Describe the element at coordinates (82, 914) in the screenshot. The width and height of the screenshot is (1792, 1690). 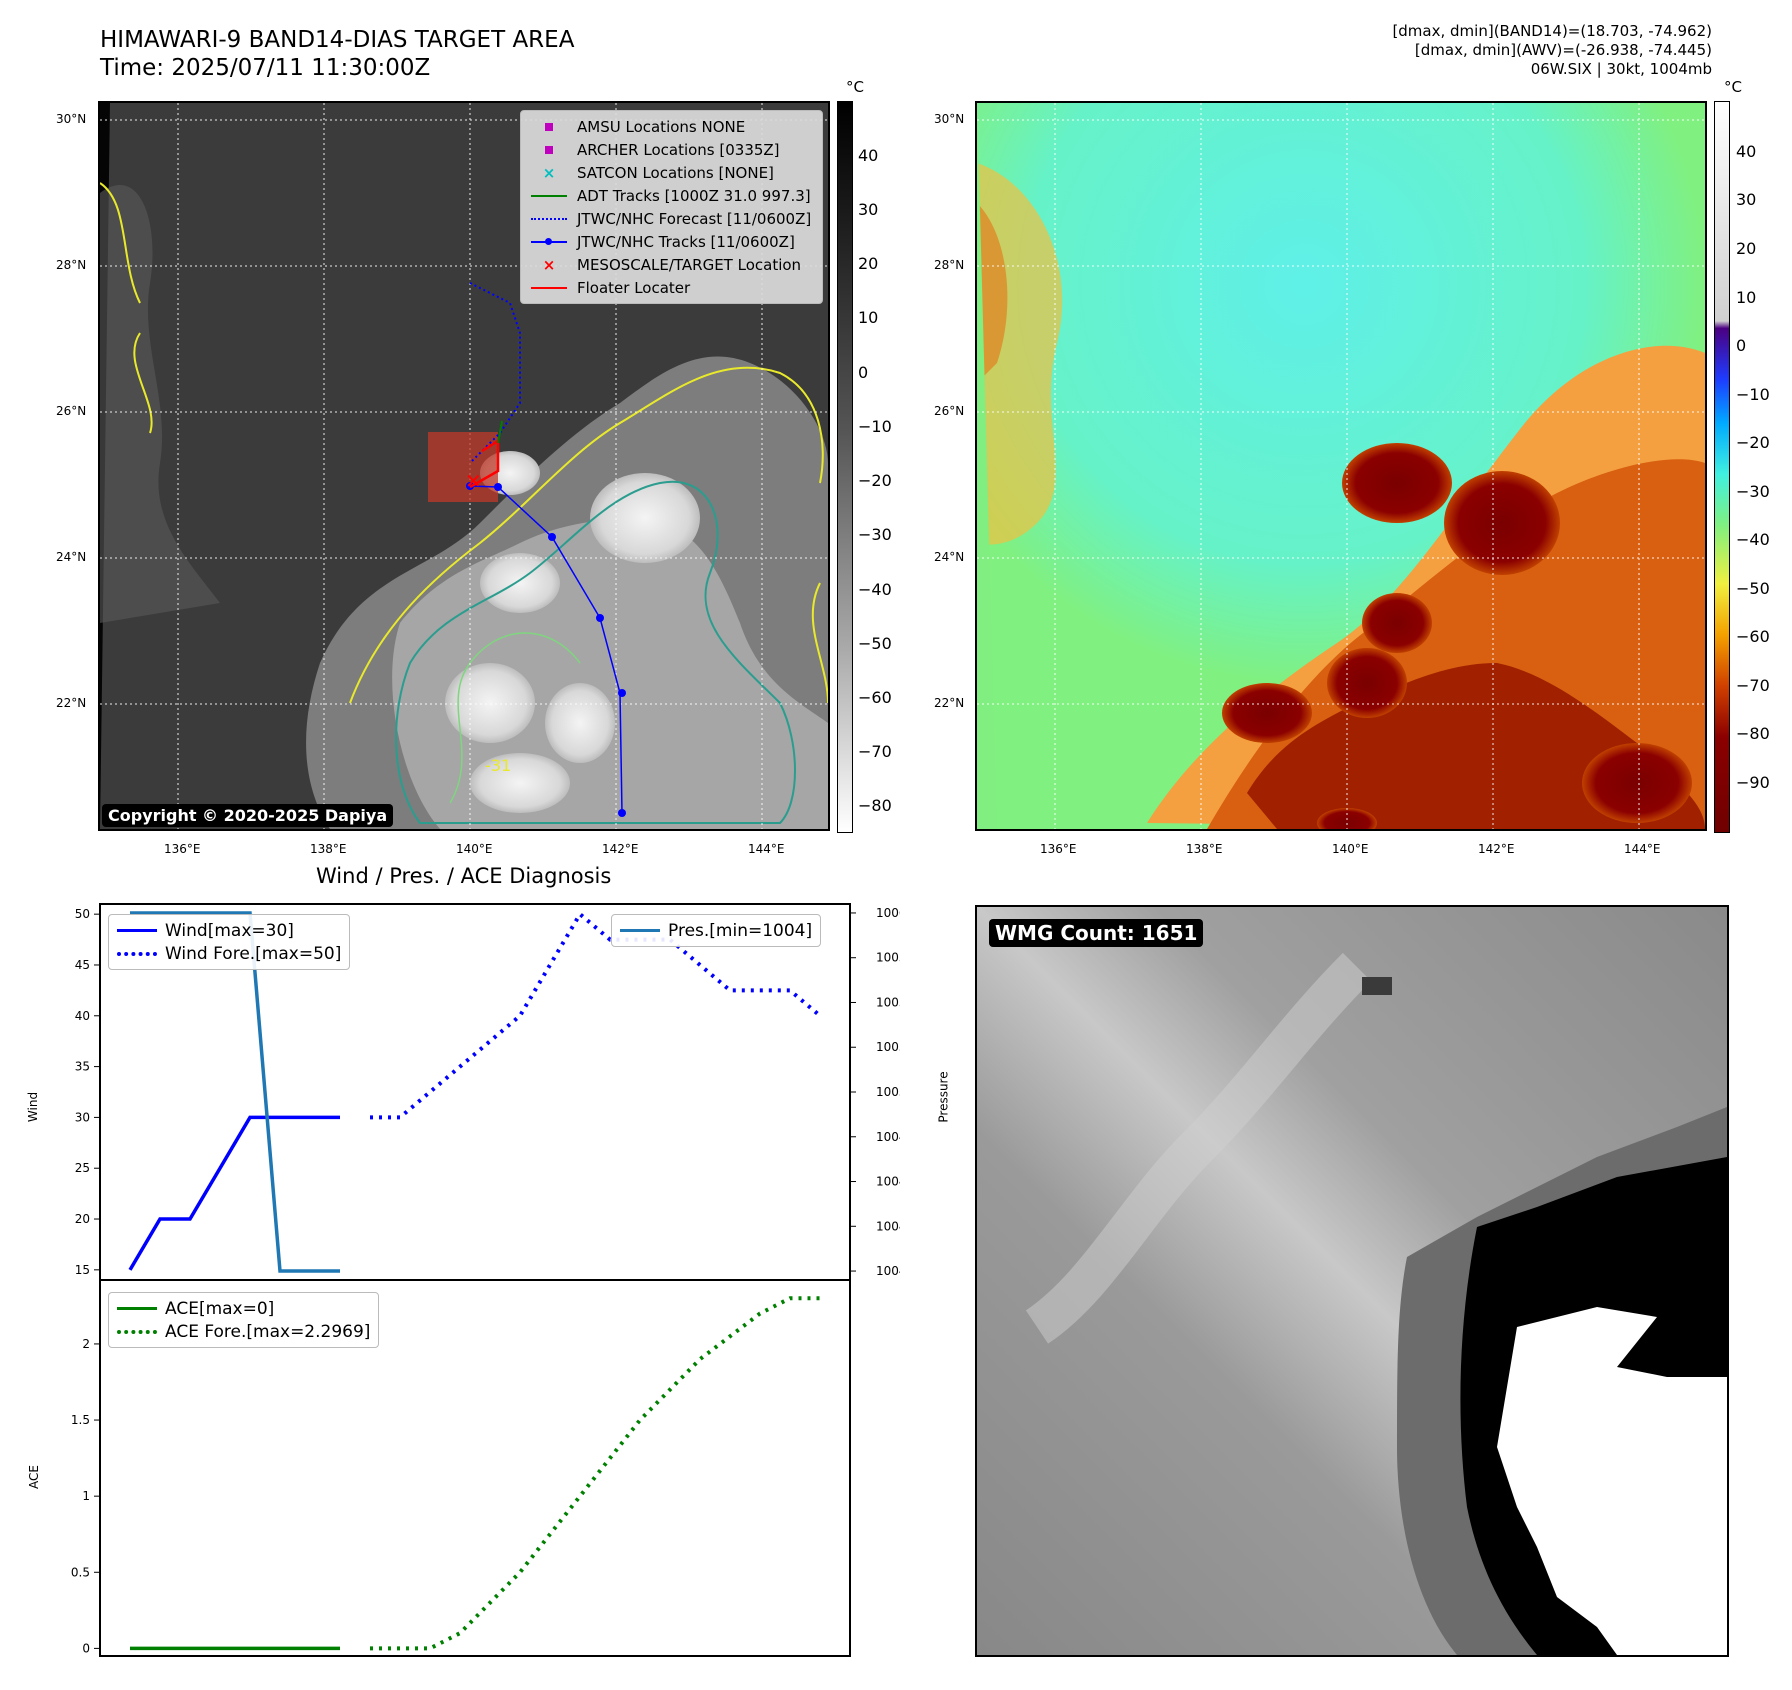
I see `y-tick-label: 50` at that location.